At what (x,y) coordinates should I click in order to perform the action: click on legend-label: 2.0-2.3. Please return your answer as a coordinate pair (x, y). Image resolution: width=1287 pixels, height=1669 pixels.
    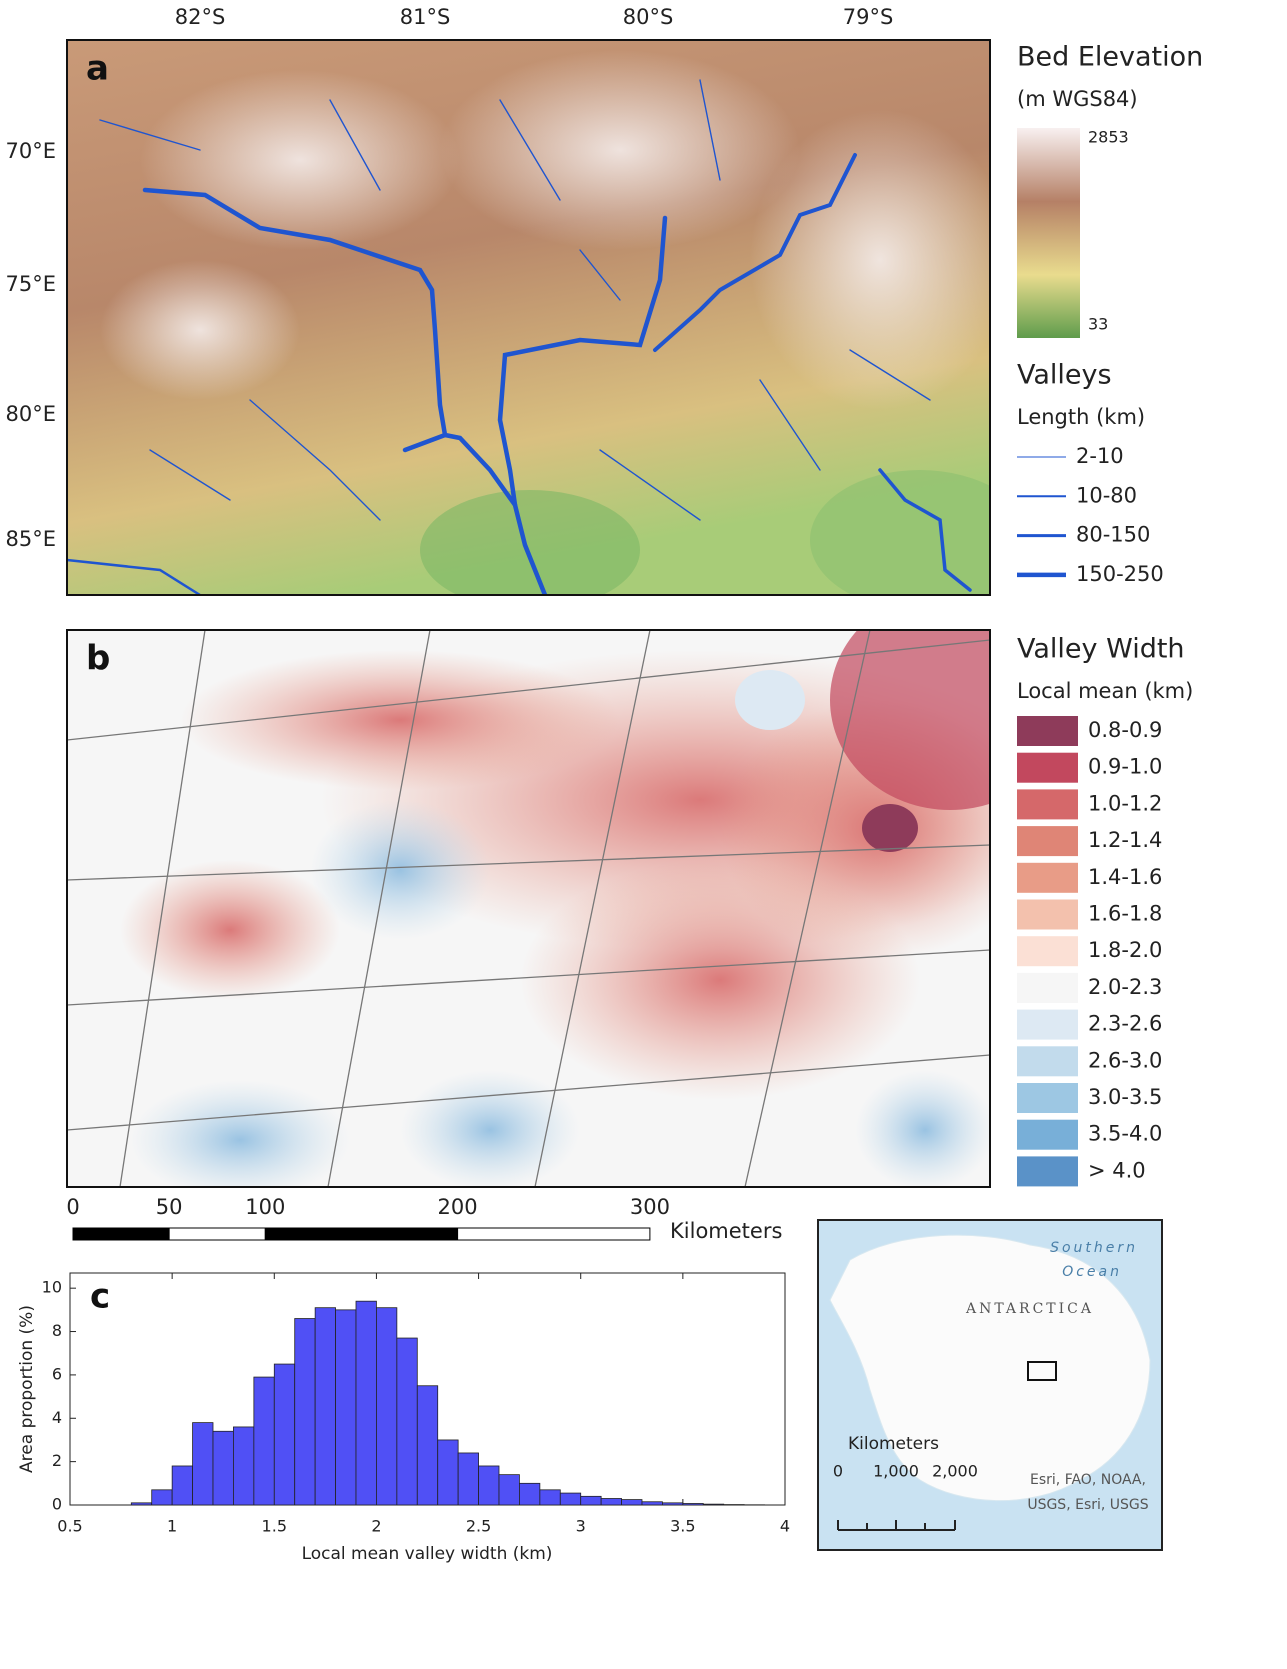
    Looking at the image, I should click on (1125, 987).